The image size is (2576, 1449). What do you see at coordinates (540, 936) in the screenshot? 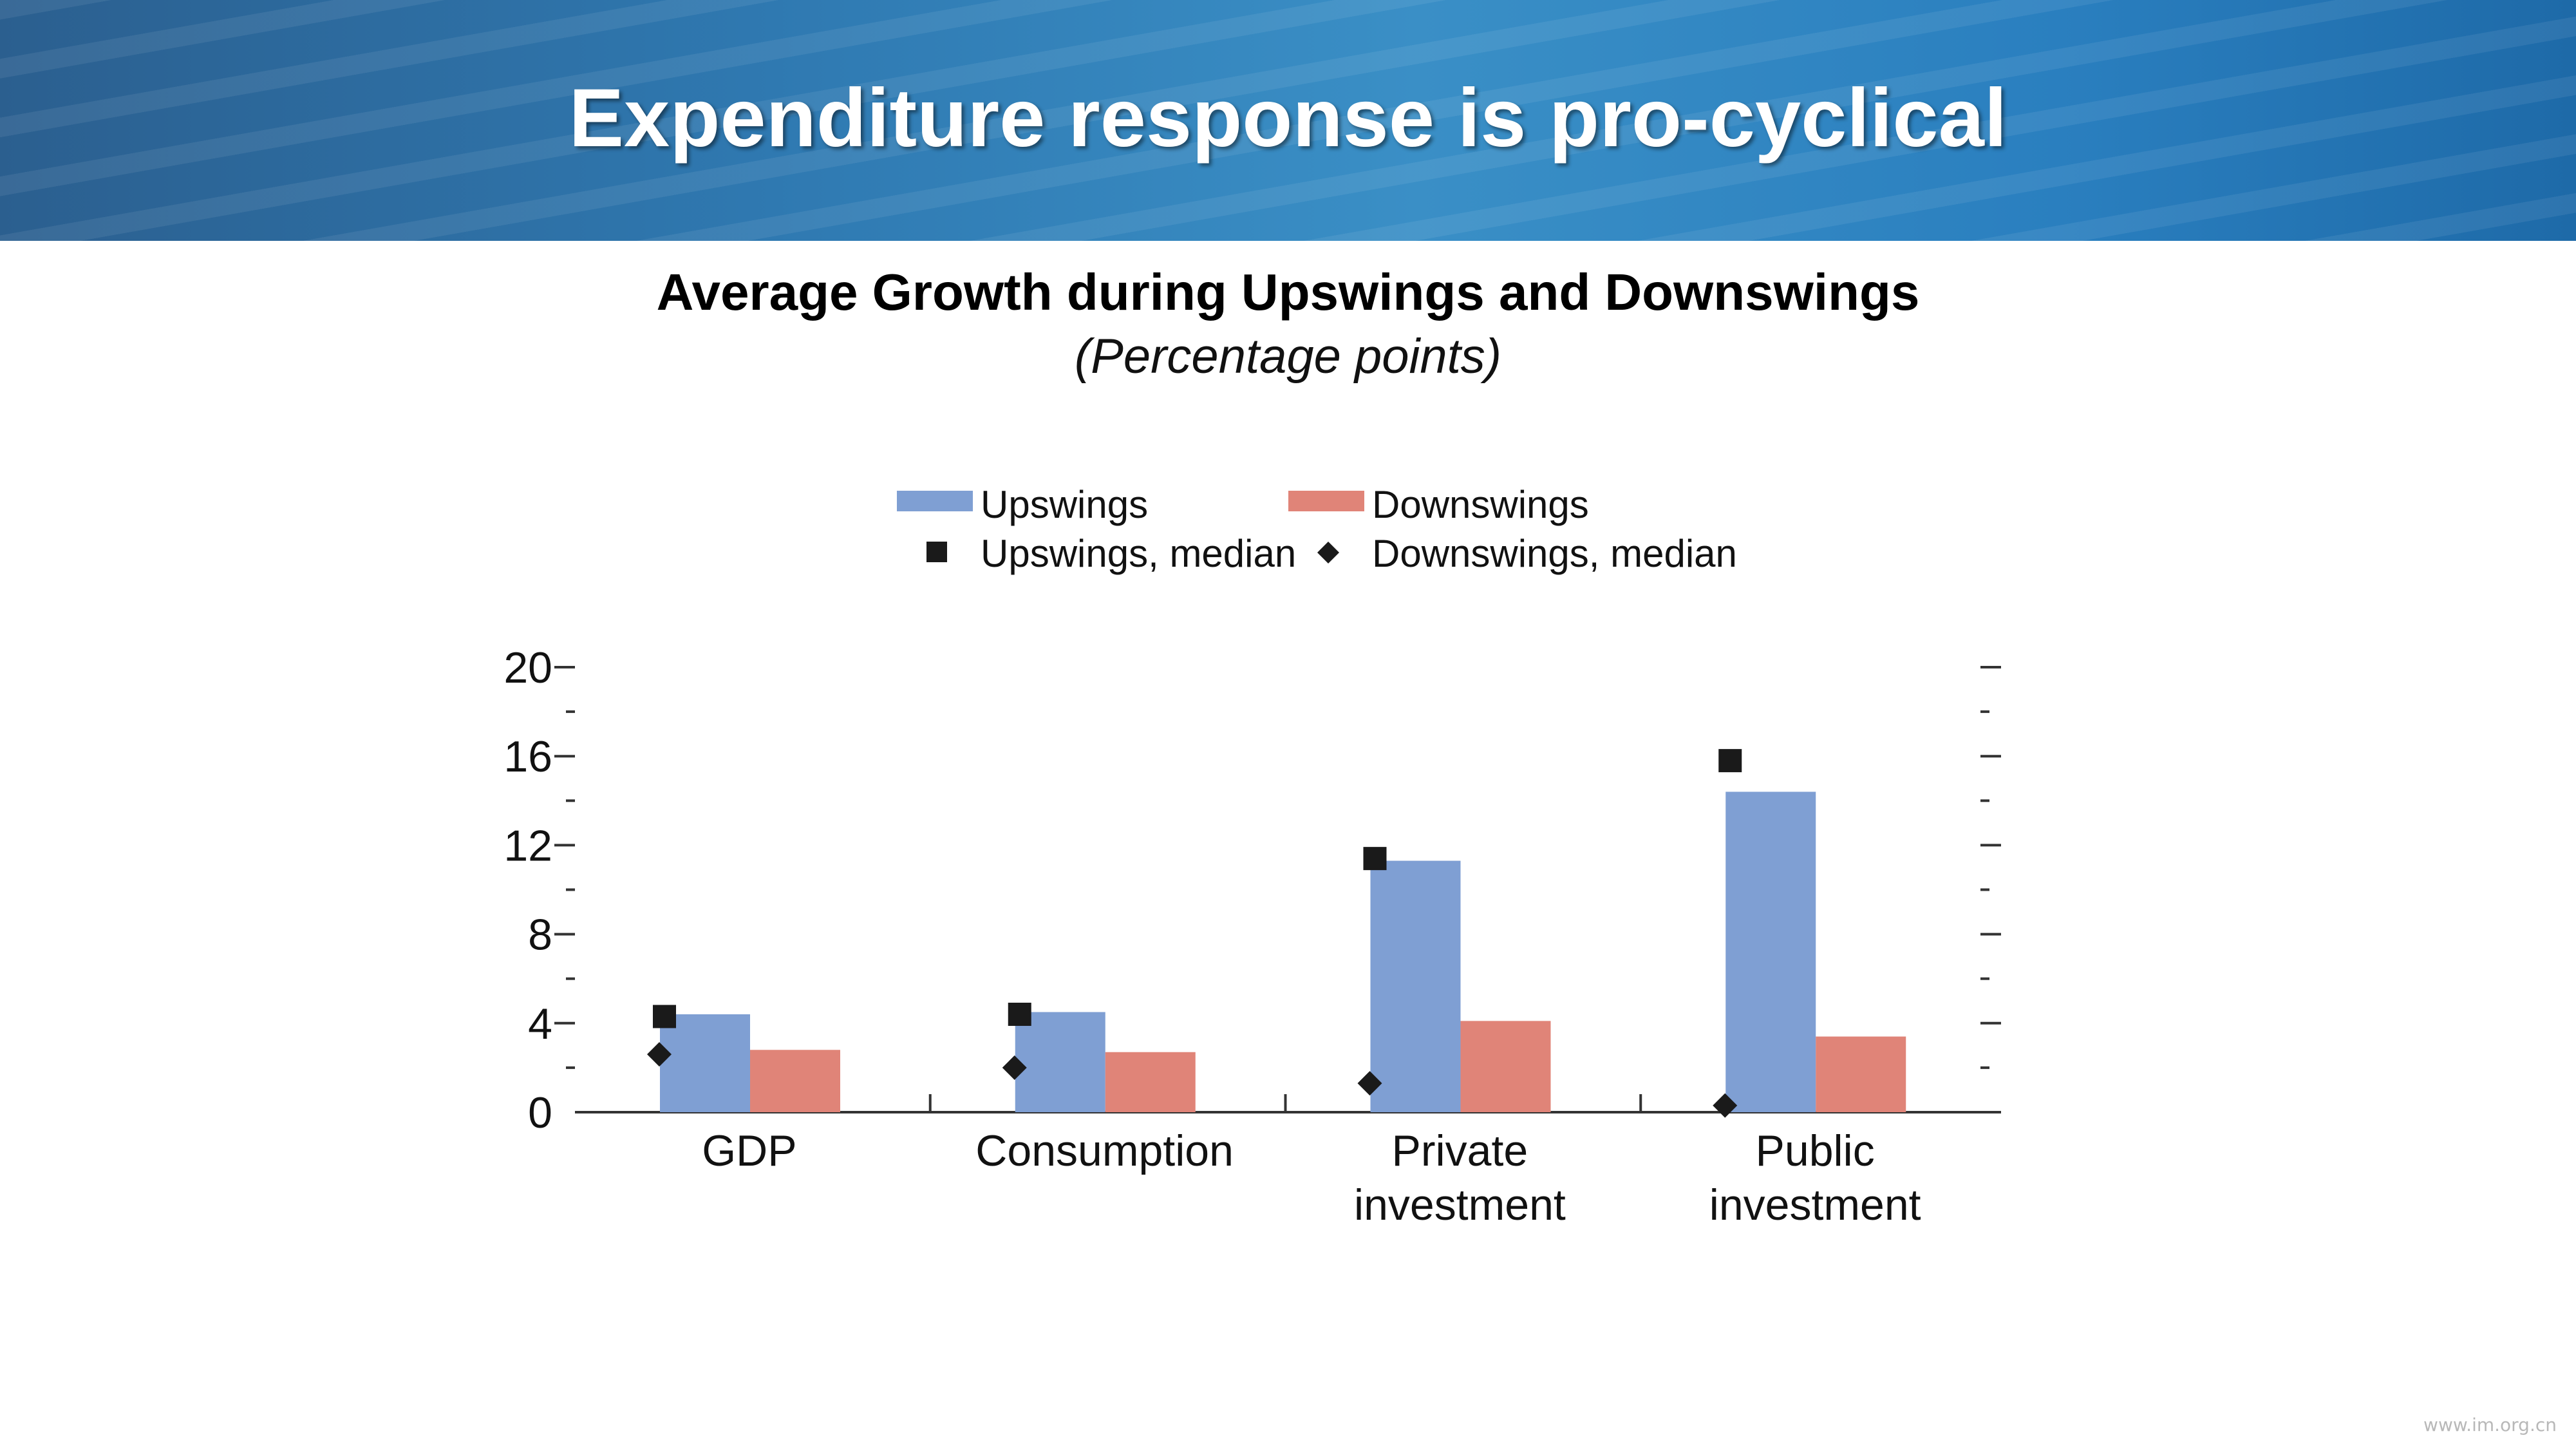
I see `y-tick-label: 8` at bounding box center [540, 936].